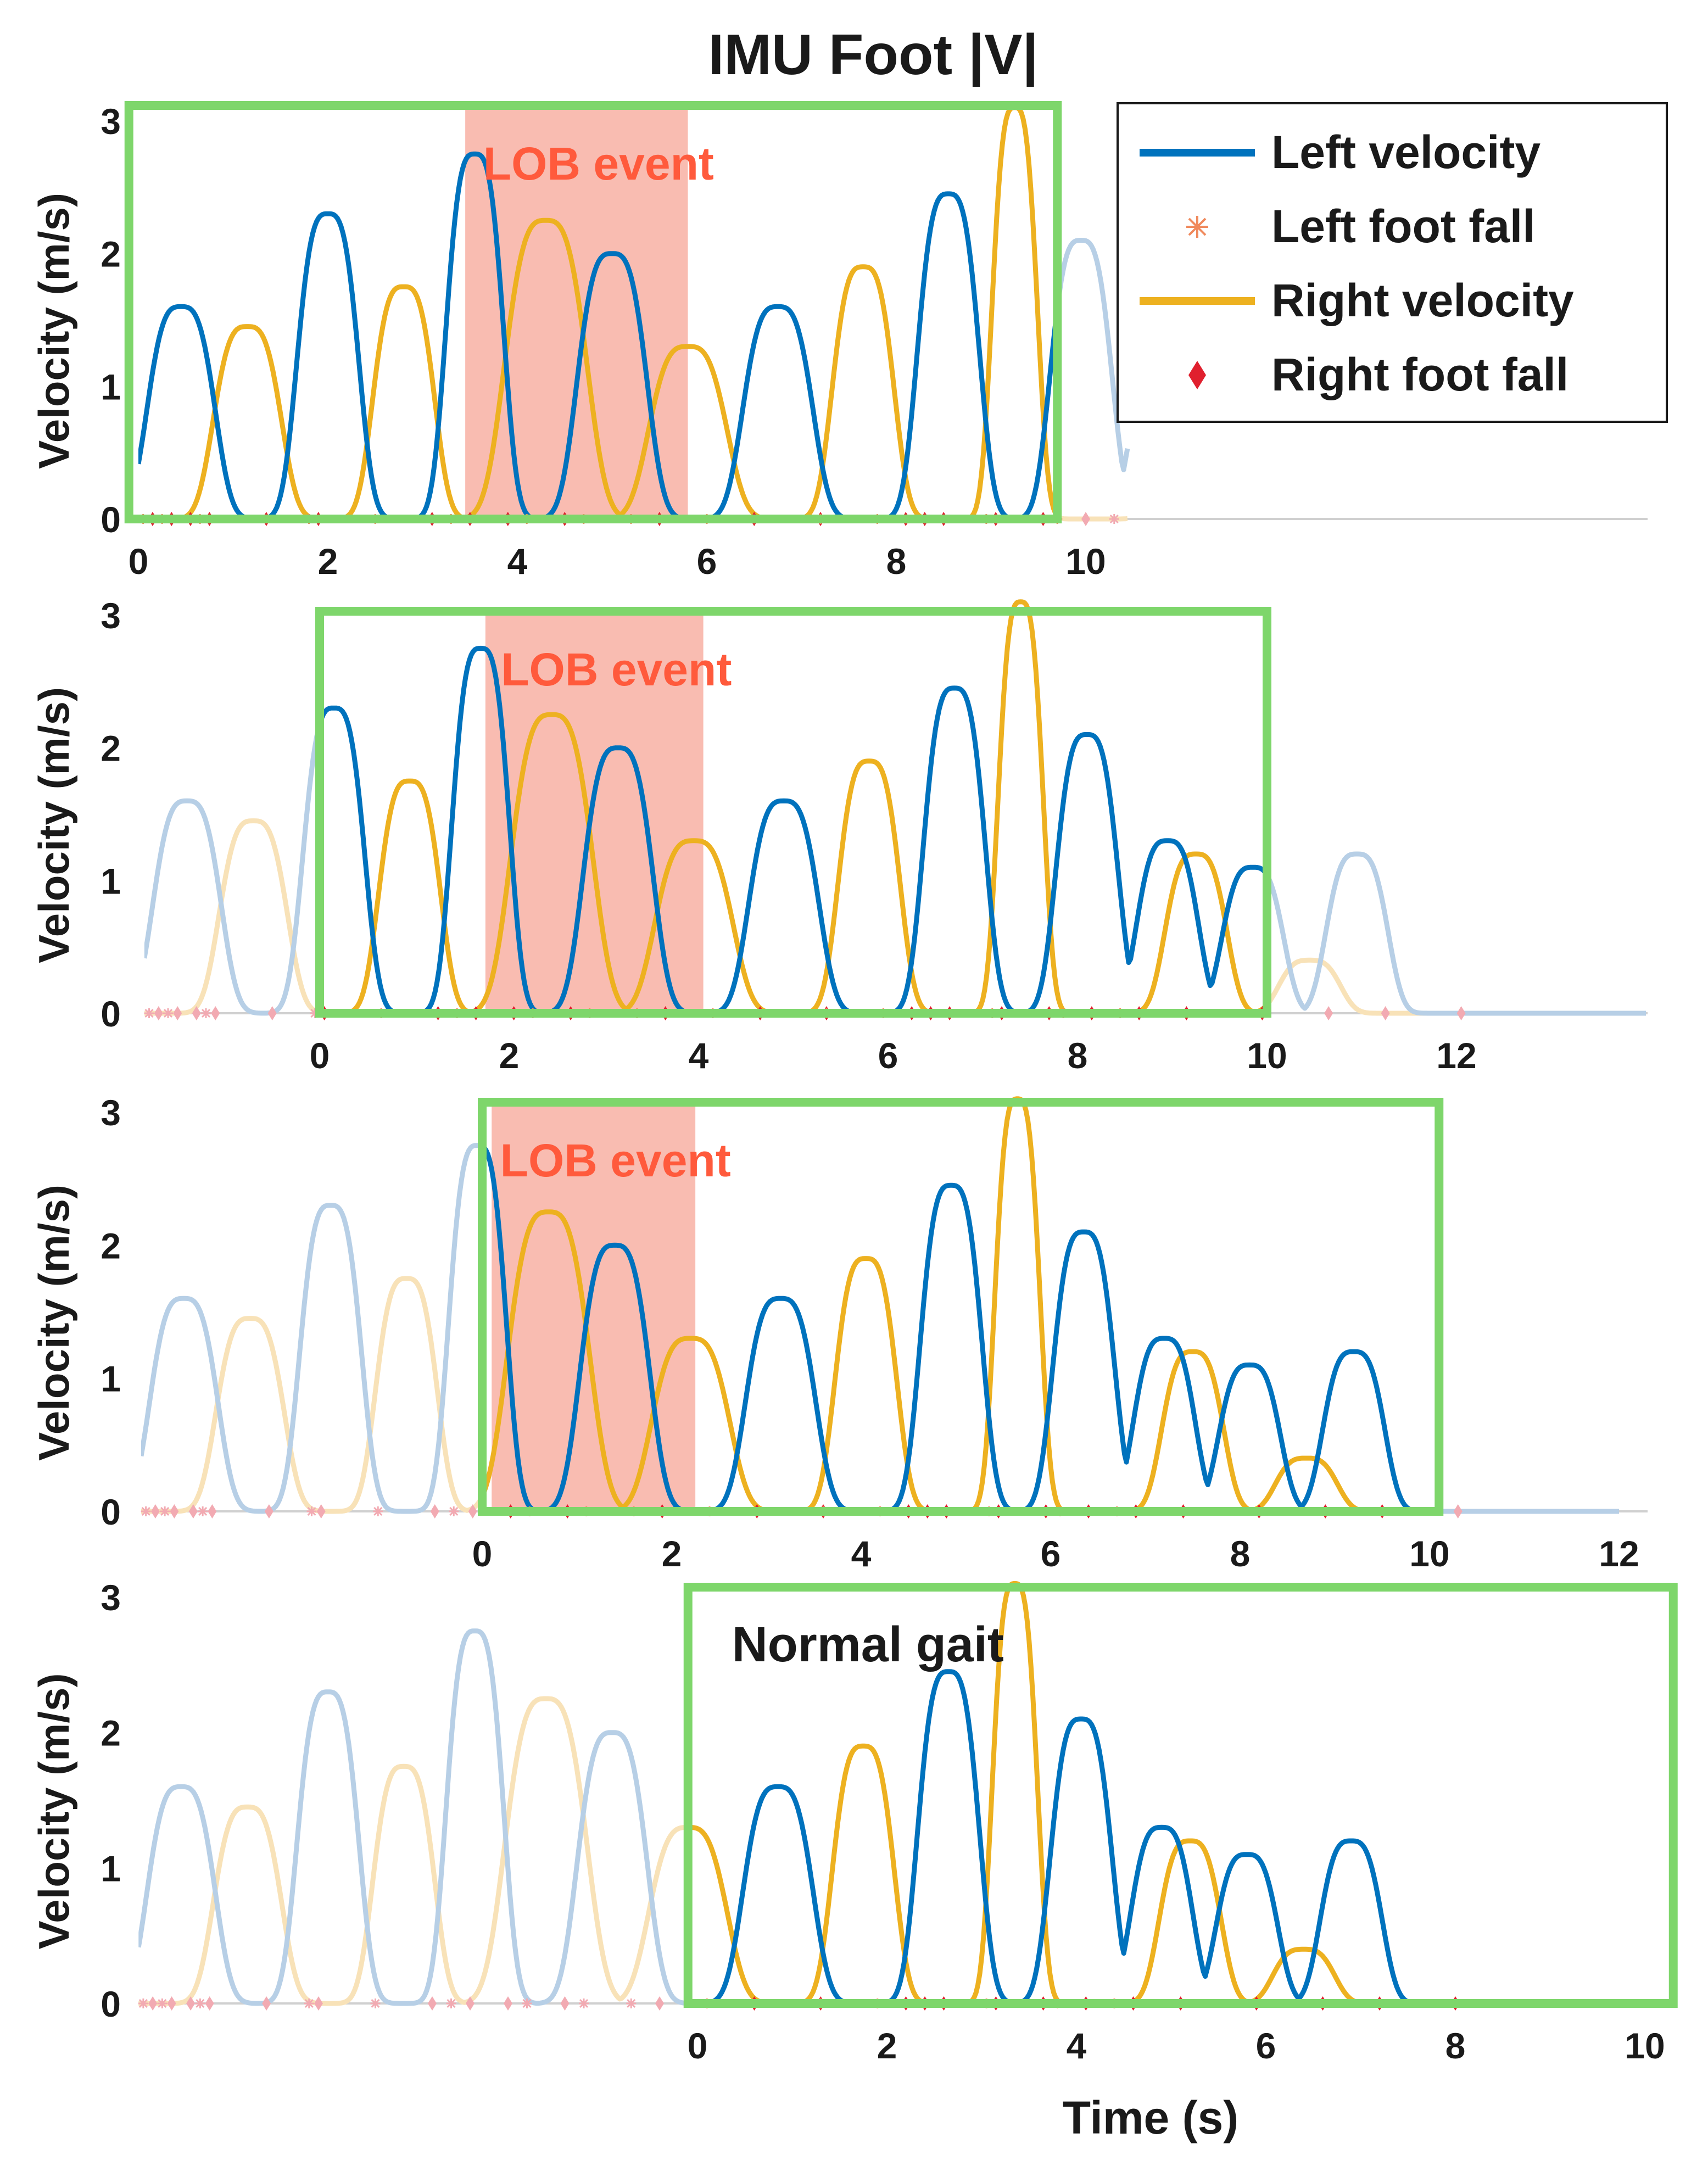  I want to click on right-foot-fall-legend-swatch, so click(1197, 375).